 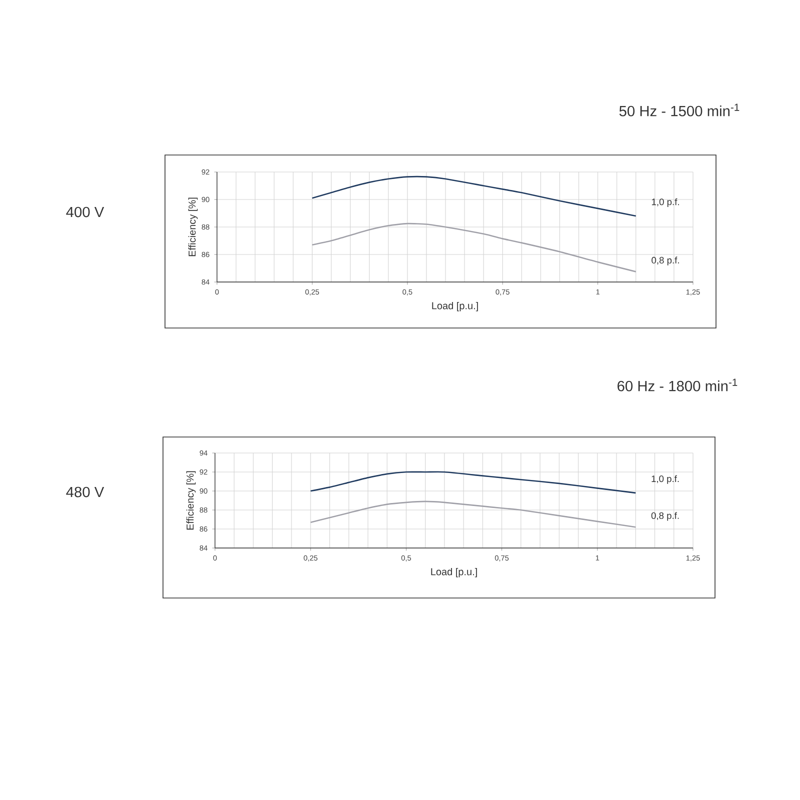 What do you see at coordinates (678, 385) in the screenshot?
I see `chart-title: 60 Hz - 1800 min$^{-1}$` at bounding box center [678, 385].